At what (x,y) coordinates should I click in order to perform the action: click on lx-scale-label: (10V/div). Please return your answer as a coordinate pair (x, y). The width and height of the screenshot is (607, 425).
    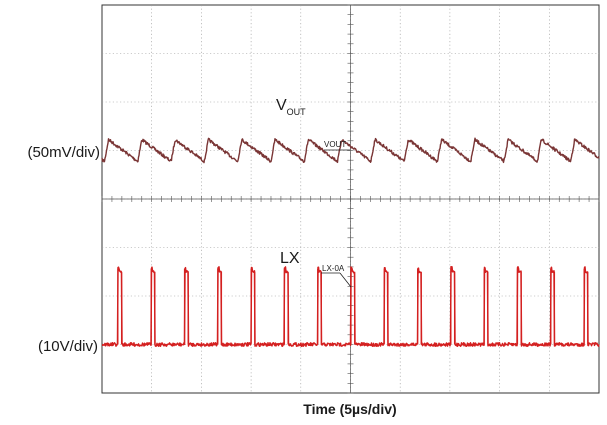
    Looking at the image, I should click on (68, 346).